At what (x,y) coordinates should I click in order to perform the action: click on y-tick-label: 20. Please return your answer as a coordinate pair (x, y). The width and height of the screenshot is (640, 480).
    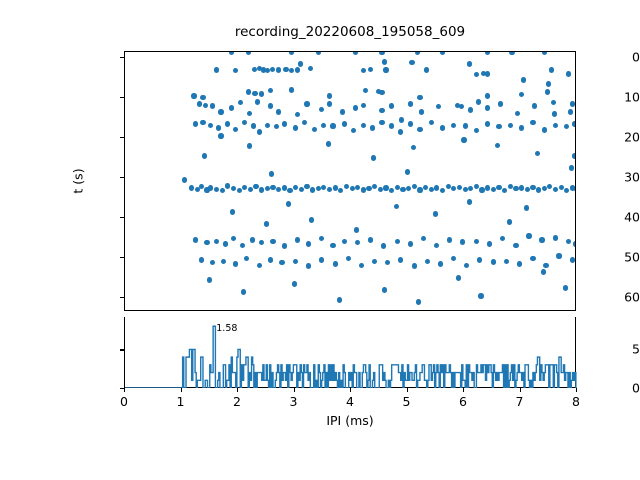
    Looking at the image, I should click on (632, 137).